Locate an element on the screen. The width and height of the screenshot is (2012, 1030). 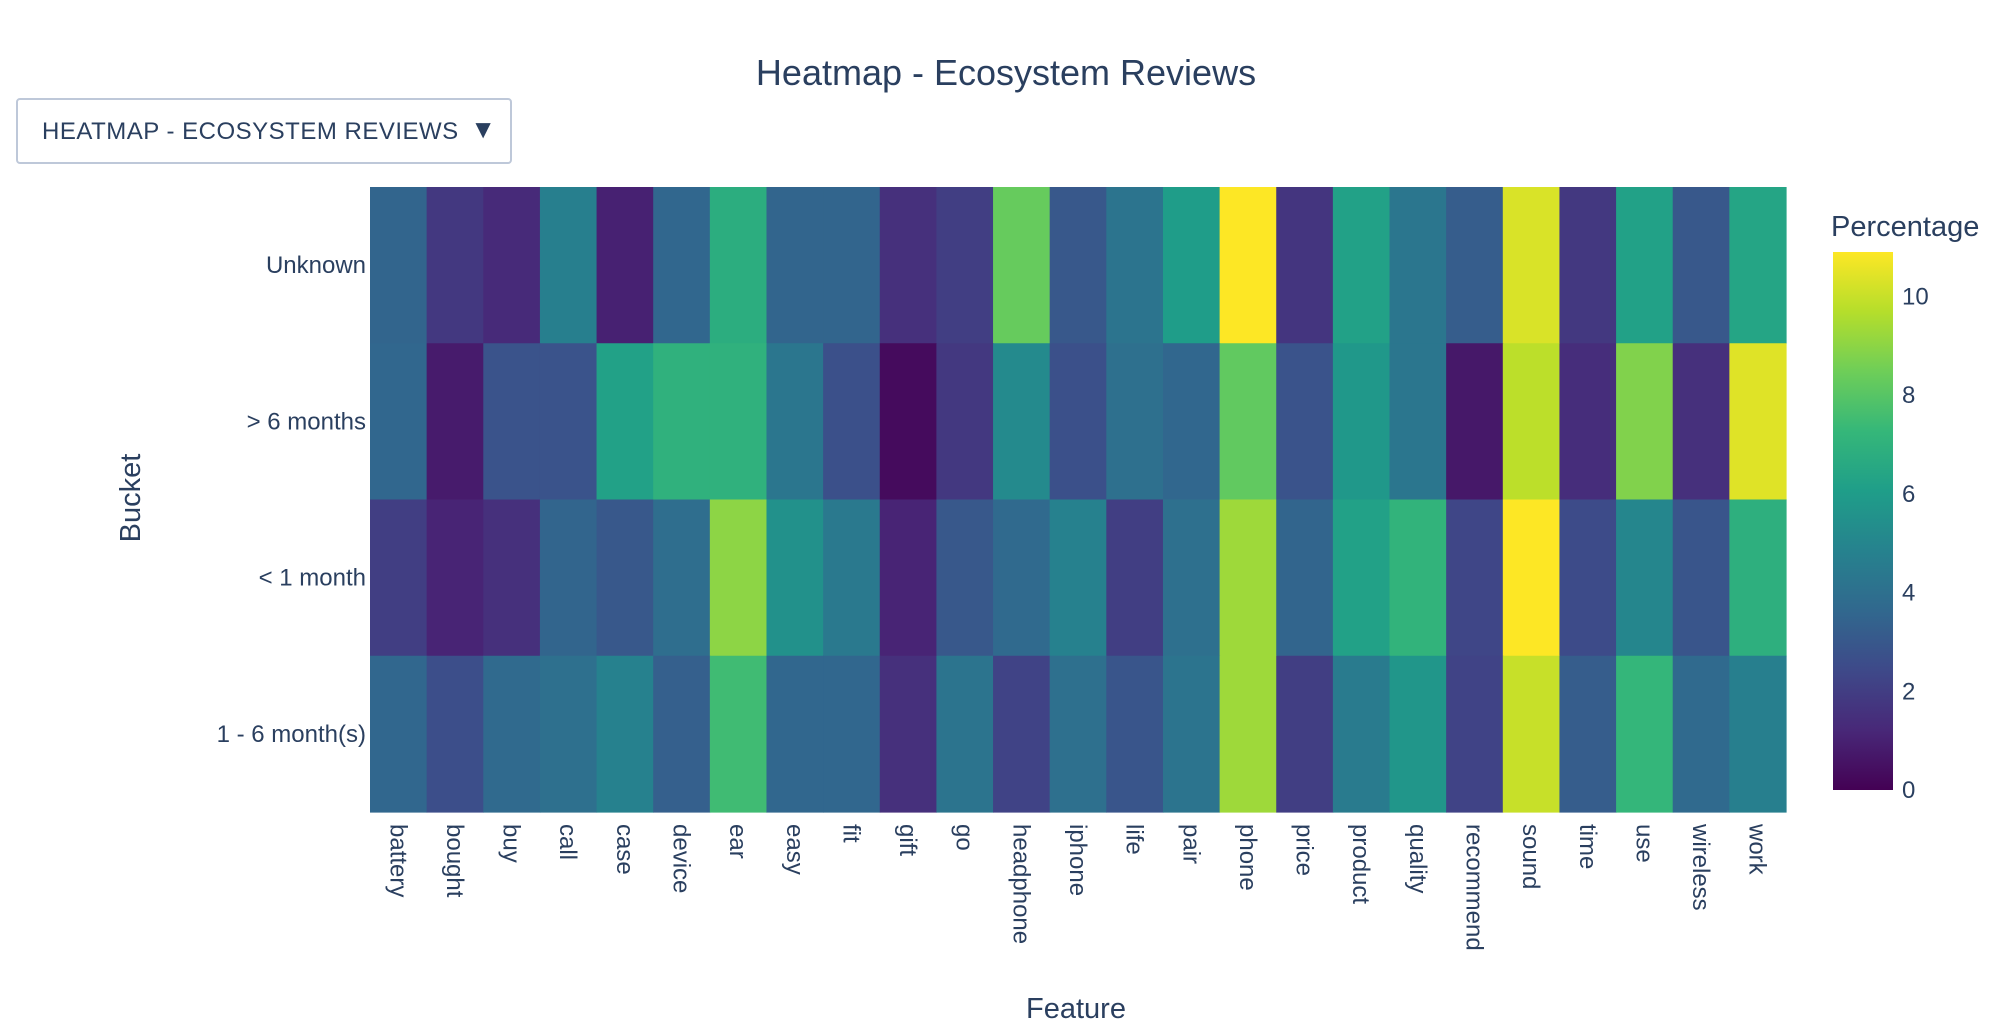
heatmap-cell-1-month-go is located at coordinates (964, 578).